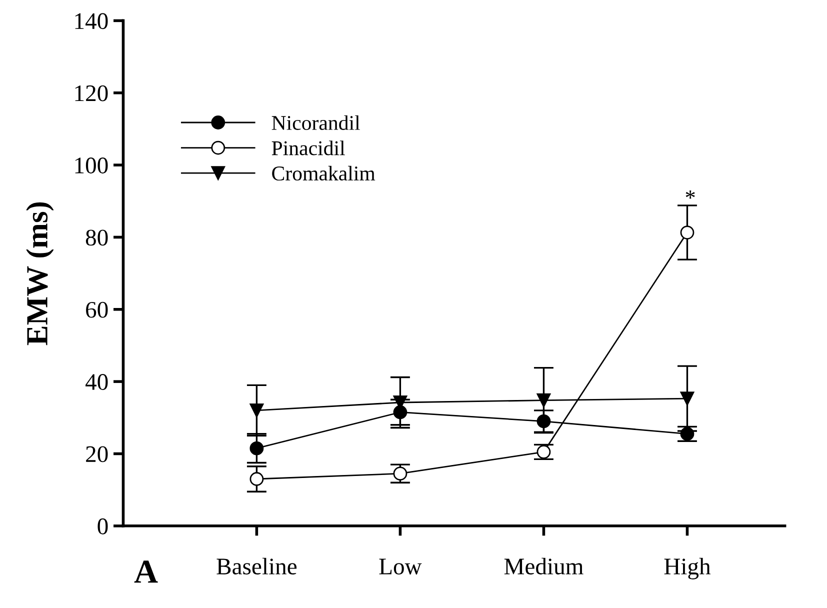 This screenshot has height=608, width=827. I want to click on y-tick-label: 0, so click(103, 526).